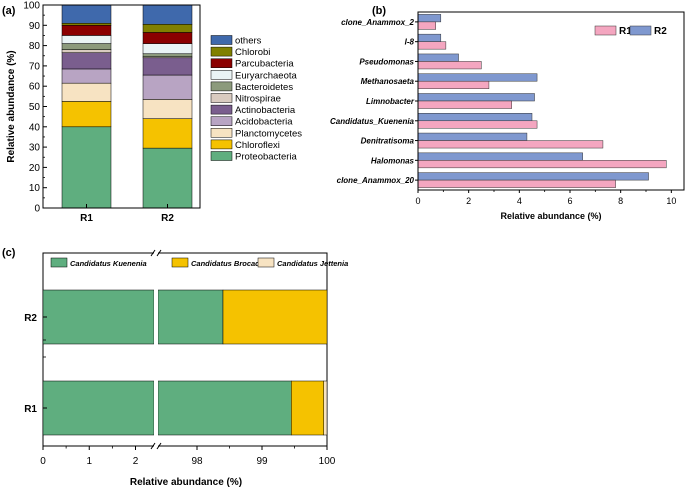  Describe the element at coordinates (86, 14) in the screenshot. I see `bar-r1-others` at that location.